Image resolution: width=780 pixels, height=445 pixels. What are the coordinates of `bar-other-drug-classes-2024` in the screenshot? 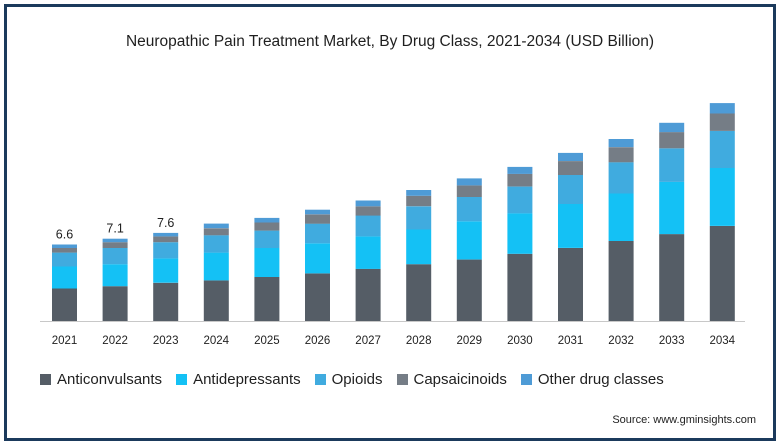 It's located at (216, 226).